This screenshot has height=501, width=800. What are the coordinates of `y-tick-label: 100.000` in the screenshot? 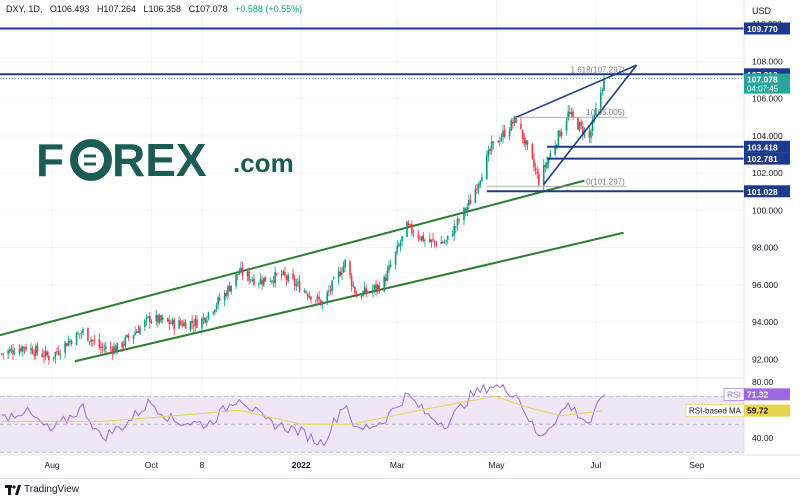 It's located at (767, 210).